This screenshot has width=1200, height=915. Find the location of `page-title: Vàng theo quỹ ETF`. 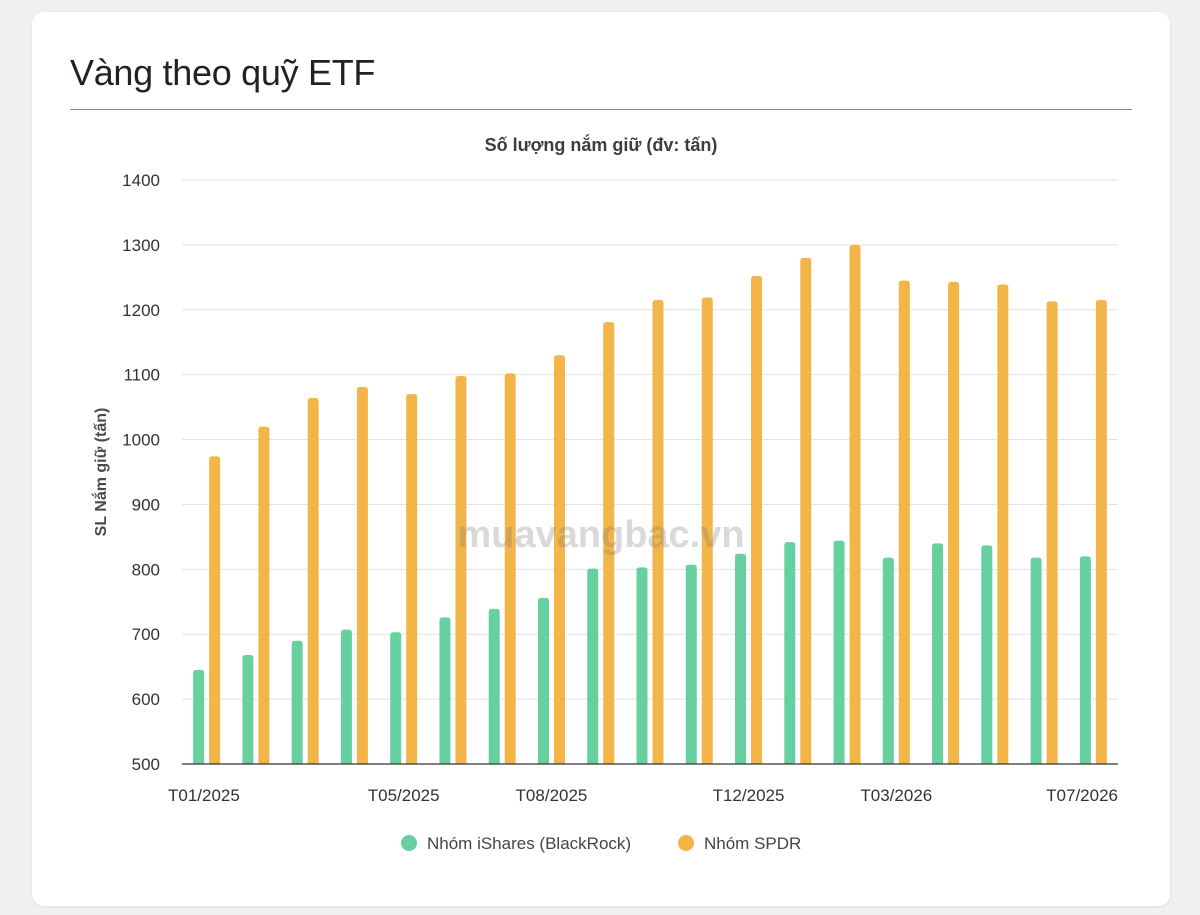

page-title: Vàng theo quỹ ETF is located at coordinates (223, 72).